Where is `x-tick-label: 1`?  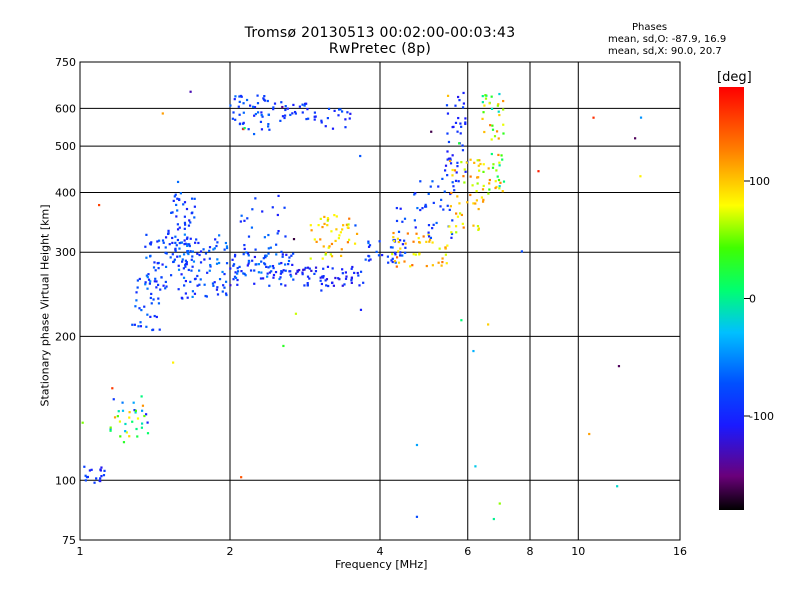
x-tick-label: 1 is located at coordinates (80, 551).